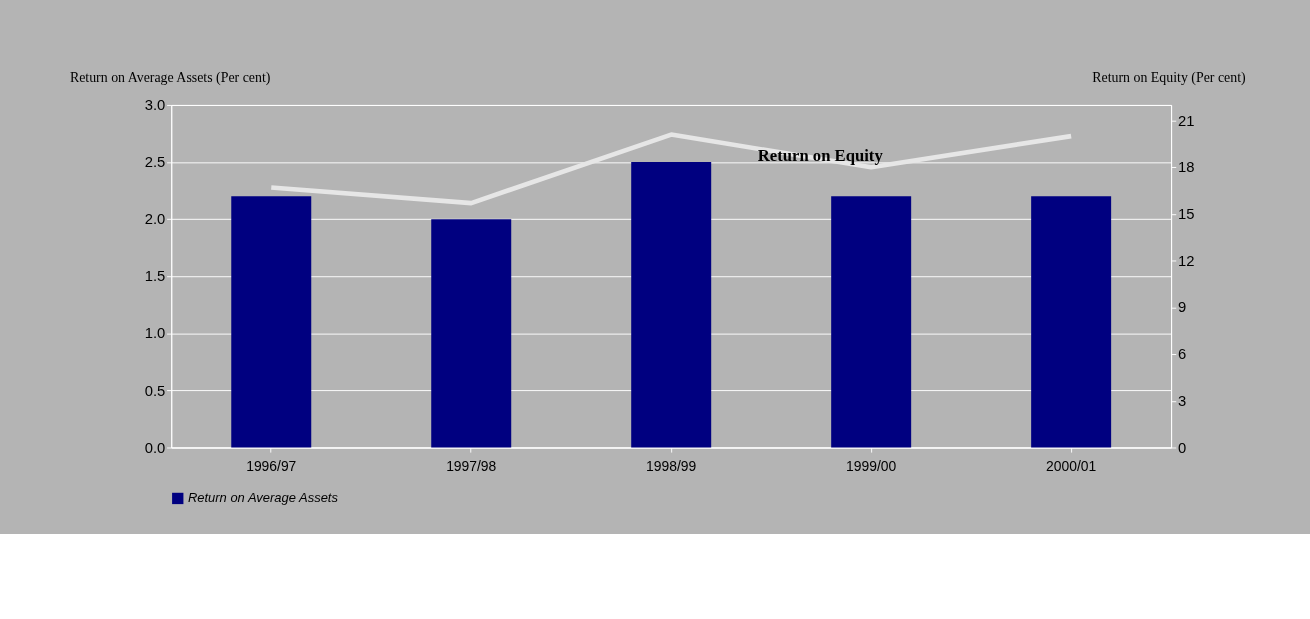  What do you see at coordinates (155, 390) in the screenshot?
I see `y-tick-label: 0.5` at bounding box center [155, 390].